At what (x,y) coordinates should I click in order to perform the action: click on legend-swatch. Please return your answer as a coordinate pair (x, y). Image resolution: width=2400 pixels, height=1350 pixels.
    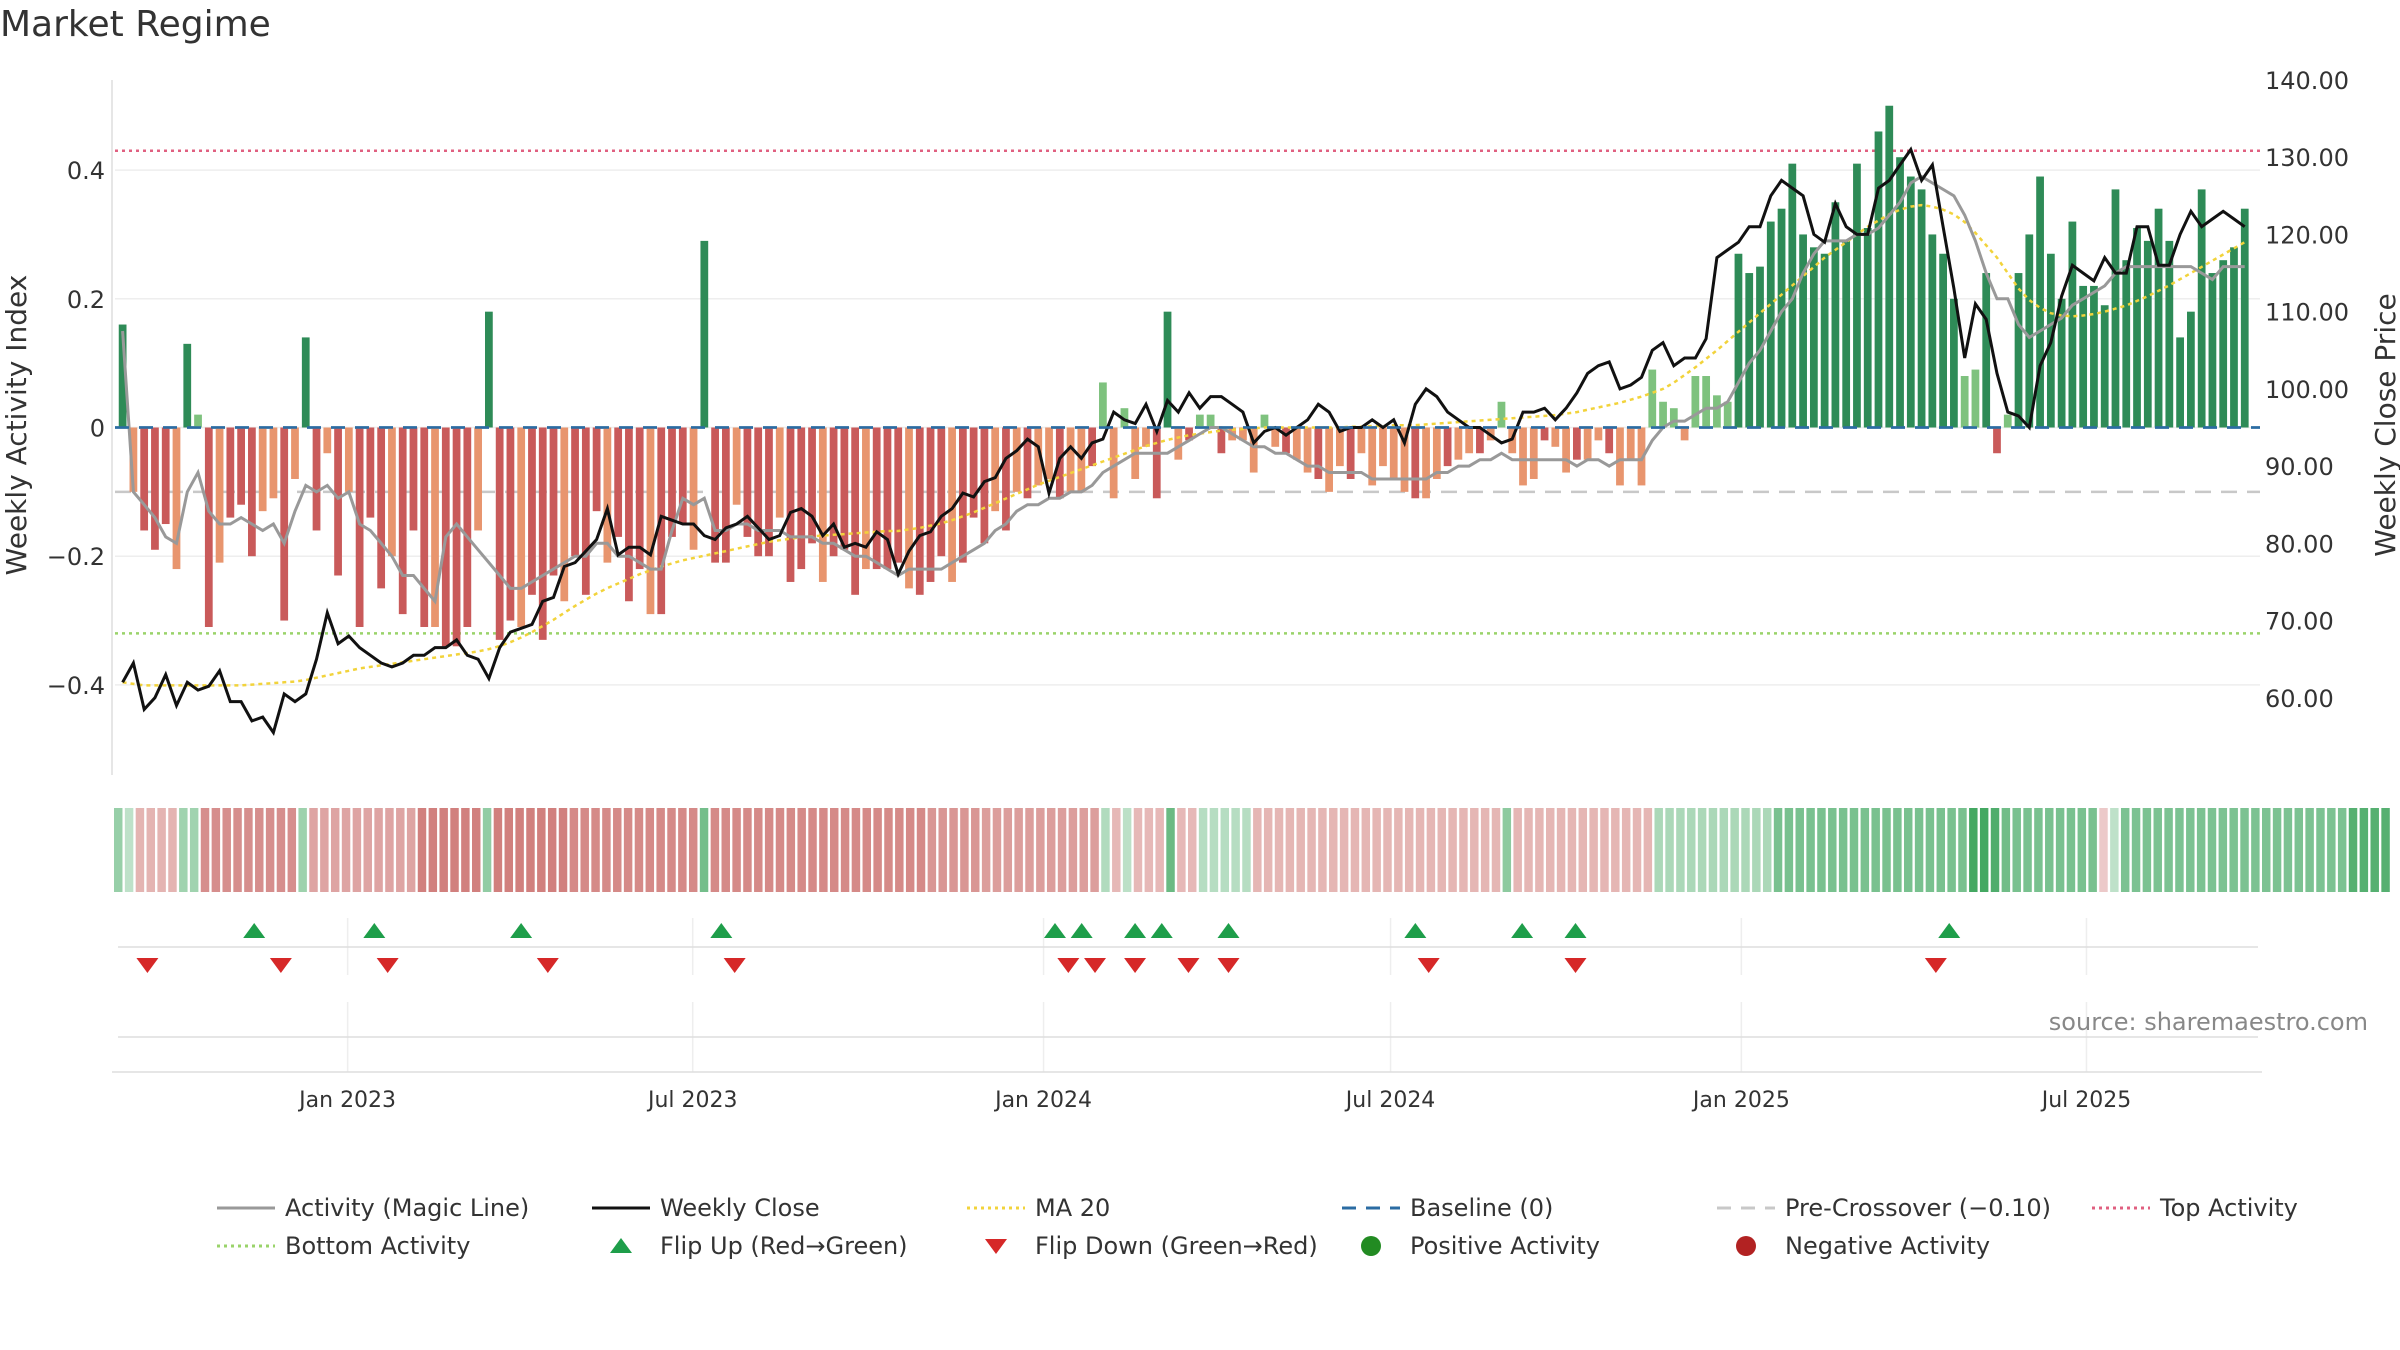
    Looking at the image, I should click on (996, 1208).